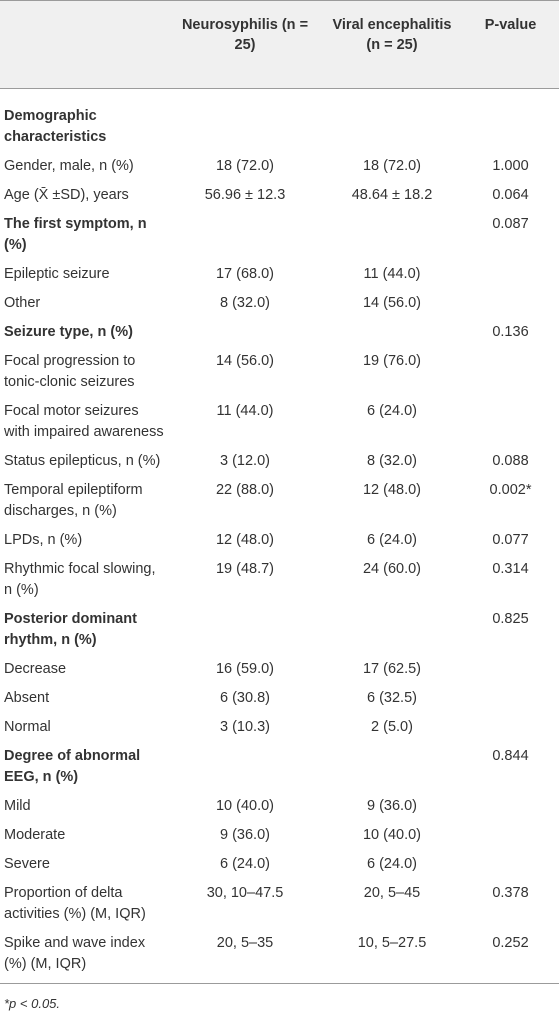  Describe the element at coordinates (392, 806) in the screenshot. I see `viral-encephalitis-value: 9 (36.0)` at that location.